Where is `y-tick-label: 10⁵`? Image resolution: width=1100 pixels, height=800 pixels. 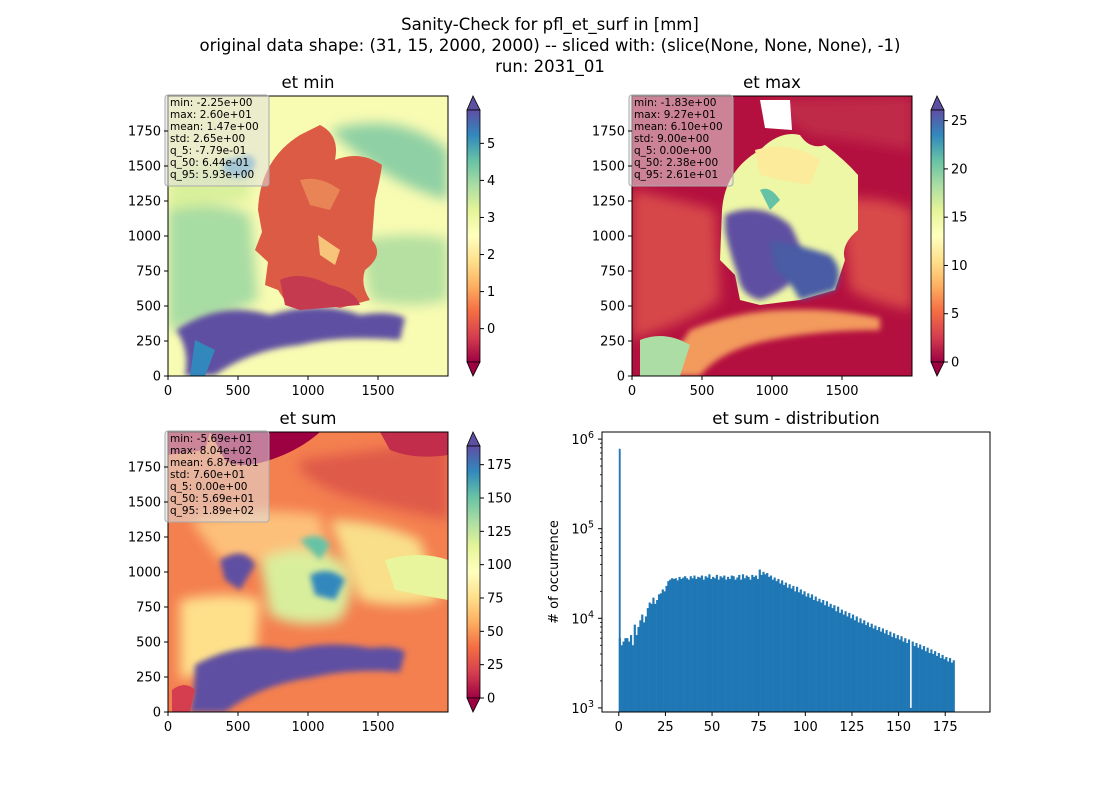 y-tick-label: 10⁵ is located at coordinates (582, 529).